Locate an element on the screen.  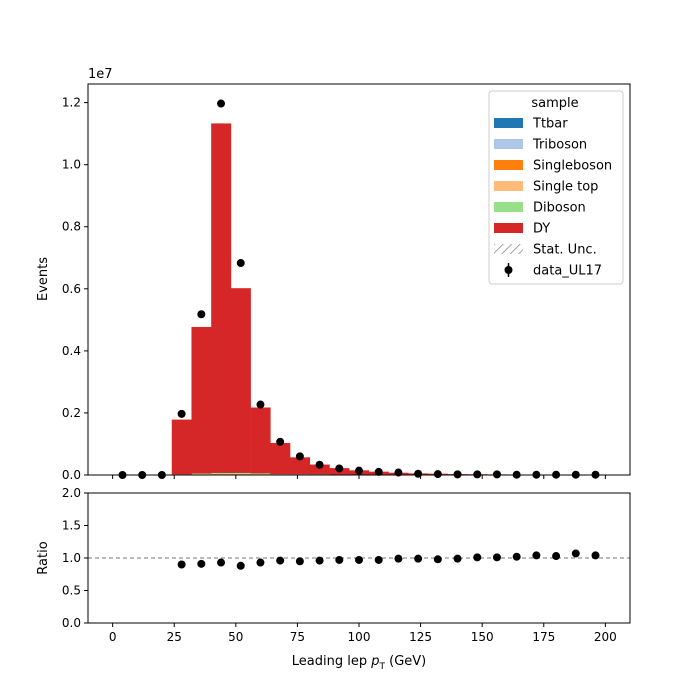
x-axis-label: Leading lep pT (GeV) is located at coordinates (359, 663).